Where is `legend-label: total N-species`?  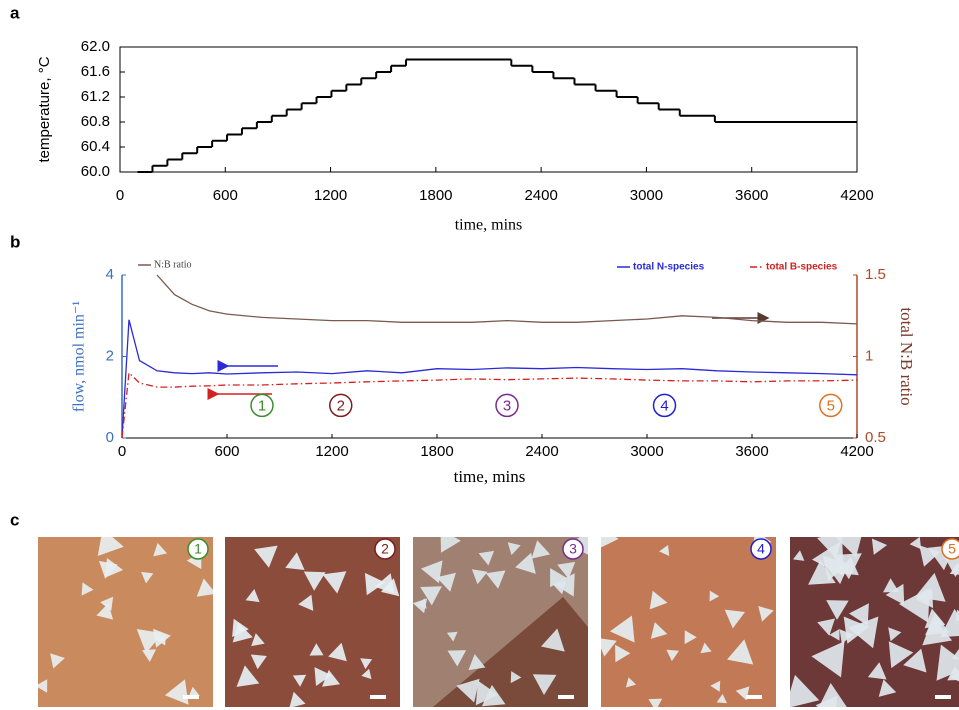
legend-label: total N-species is located at coordinates (669, 267).